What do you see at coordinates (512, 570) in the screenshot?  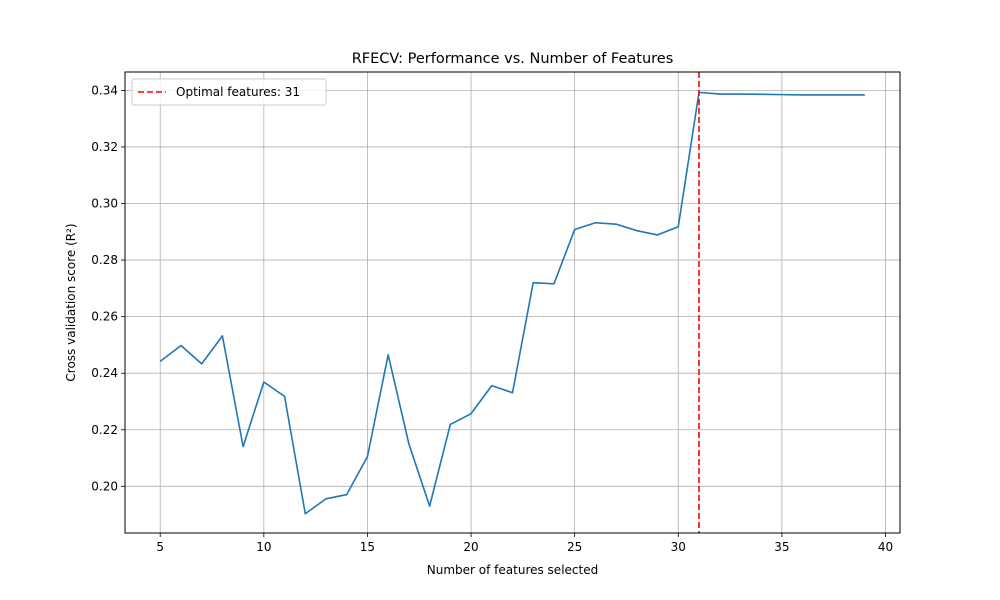 I see `x-axis-label: Number of features selected` at bounding box center [512, 570].